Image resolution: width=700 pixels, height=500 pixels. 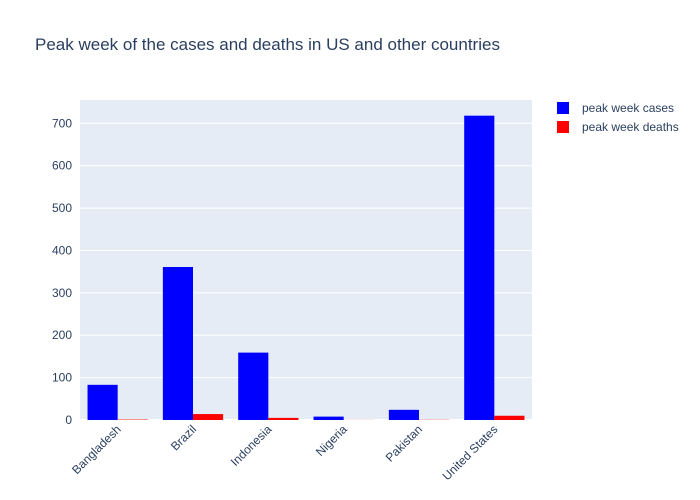 I want to click on bar-cases-bangladesh, so click(x=102, y=402).